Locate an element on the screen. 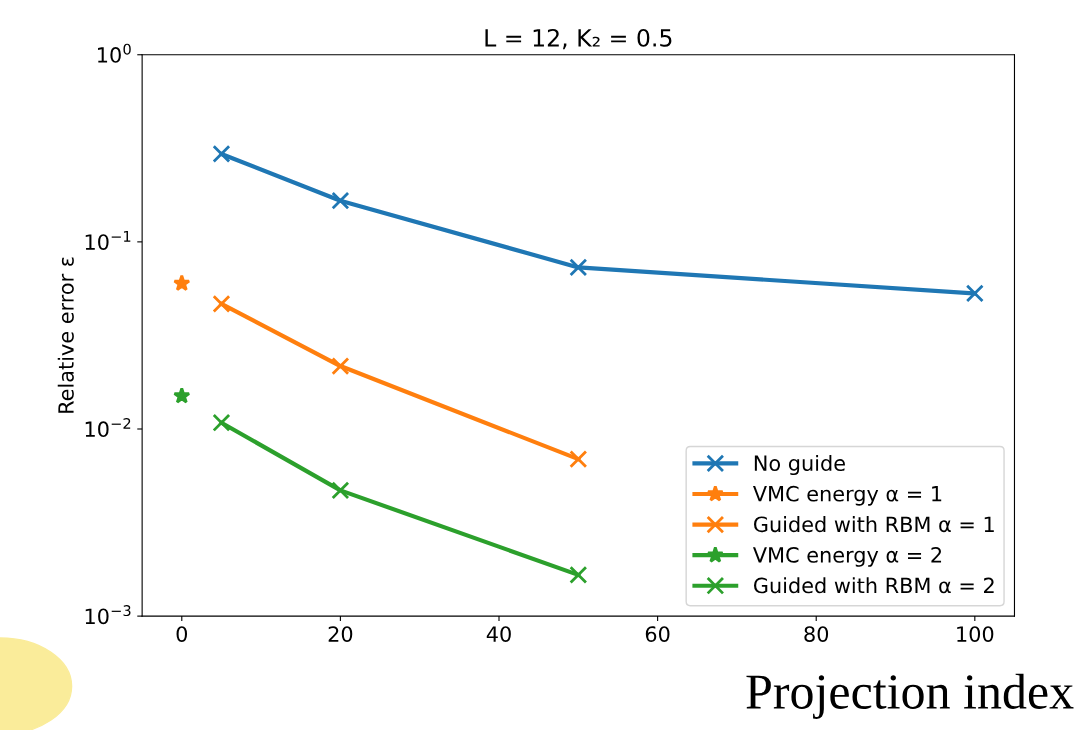  x-tick-label: 80 is located at coordinates (816, 634).